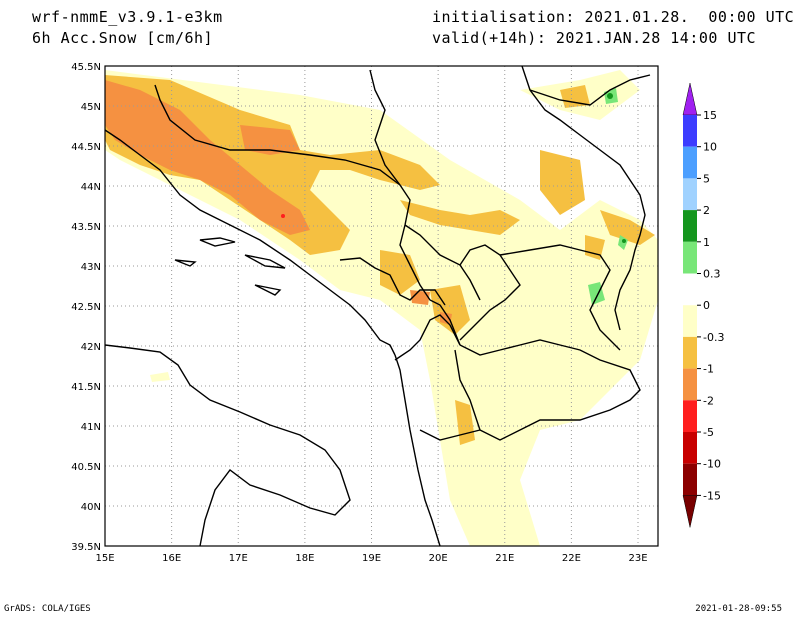  What do you see at coordinates (504, 558) in the screenshot?
I see `lon-tick-label: 21E` at bounding box center [504, 558].